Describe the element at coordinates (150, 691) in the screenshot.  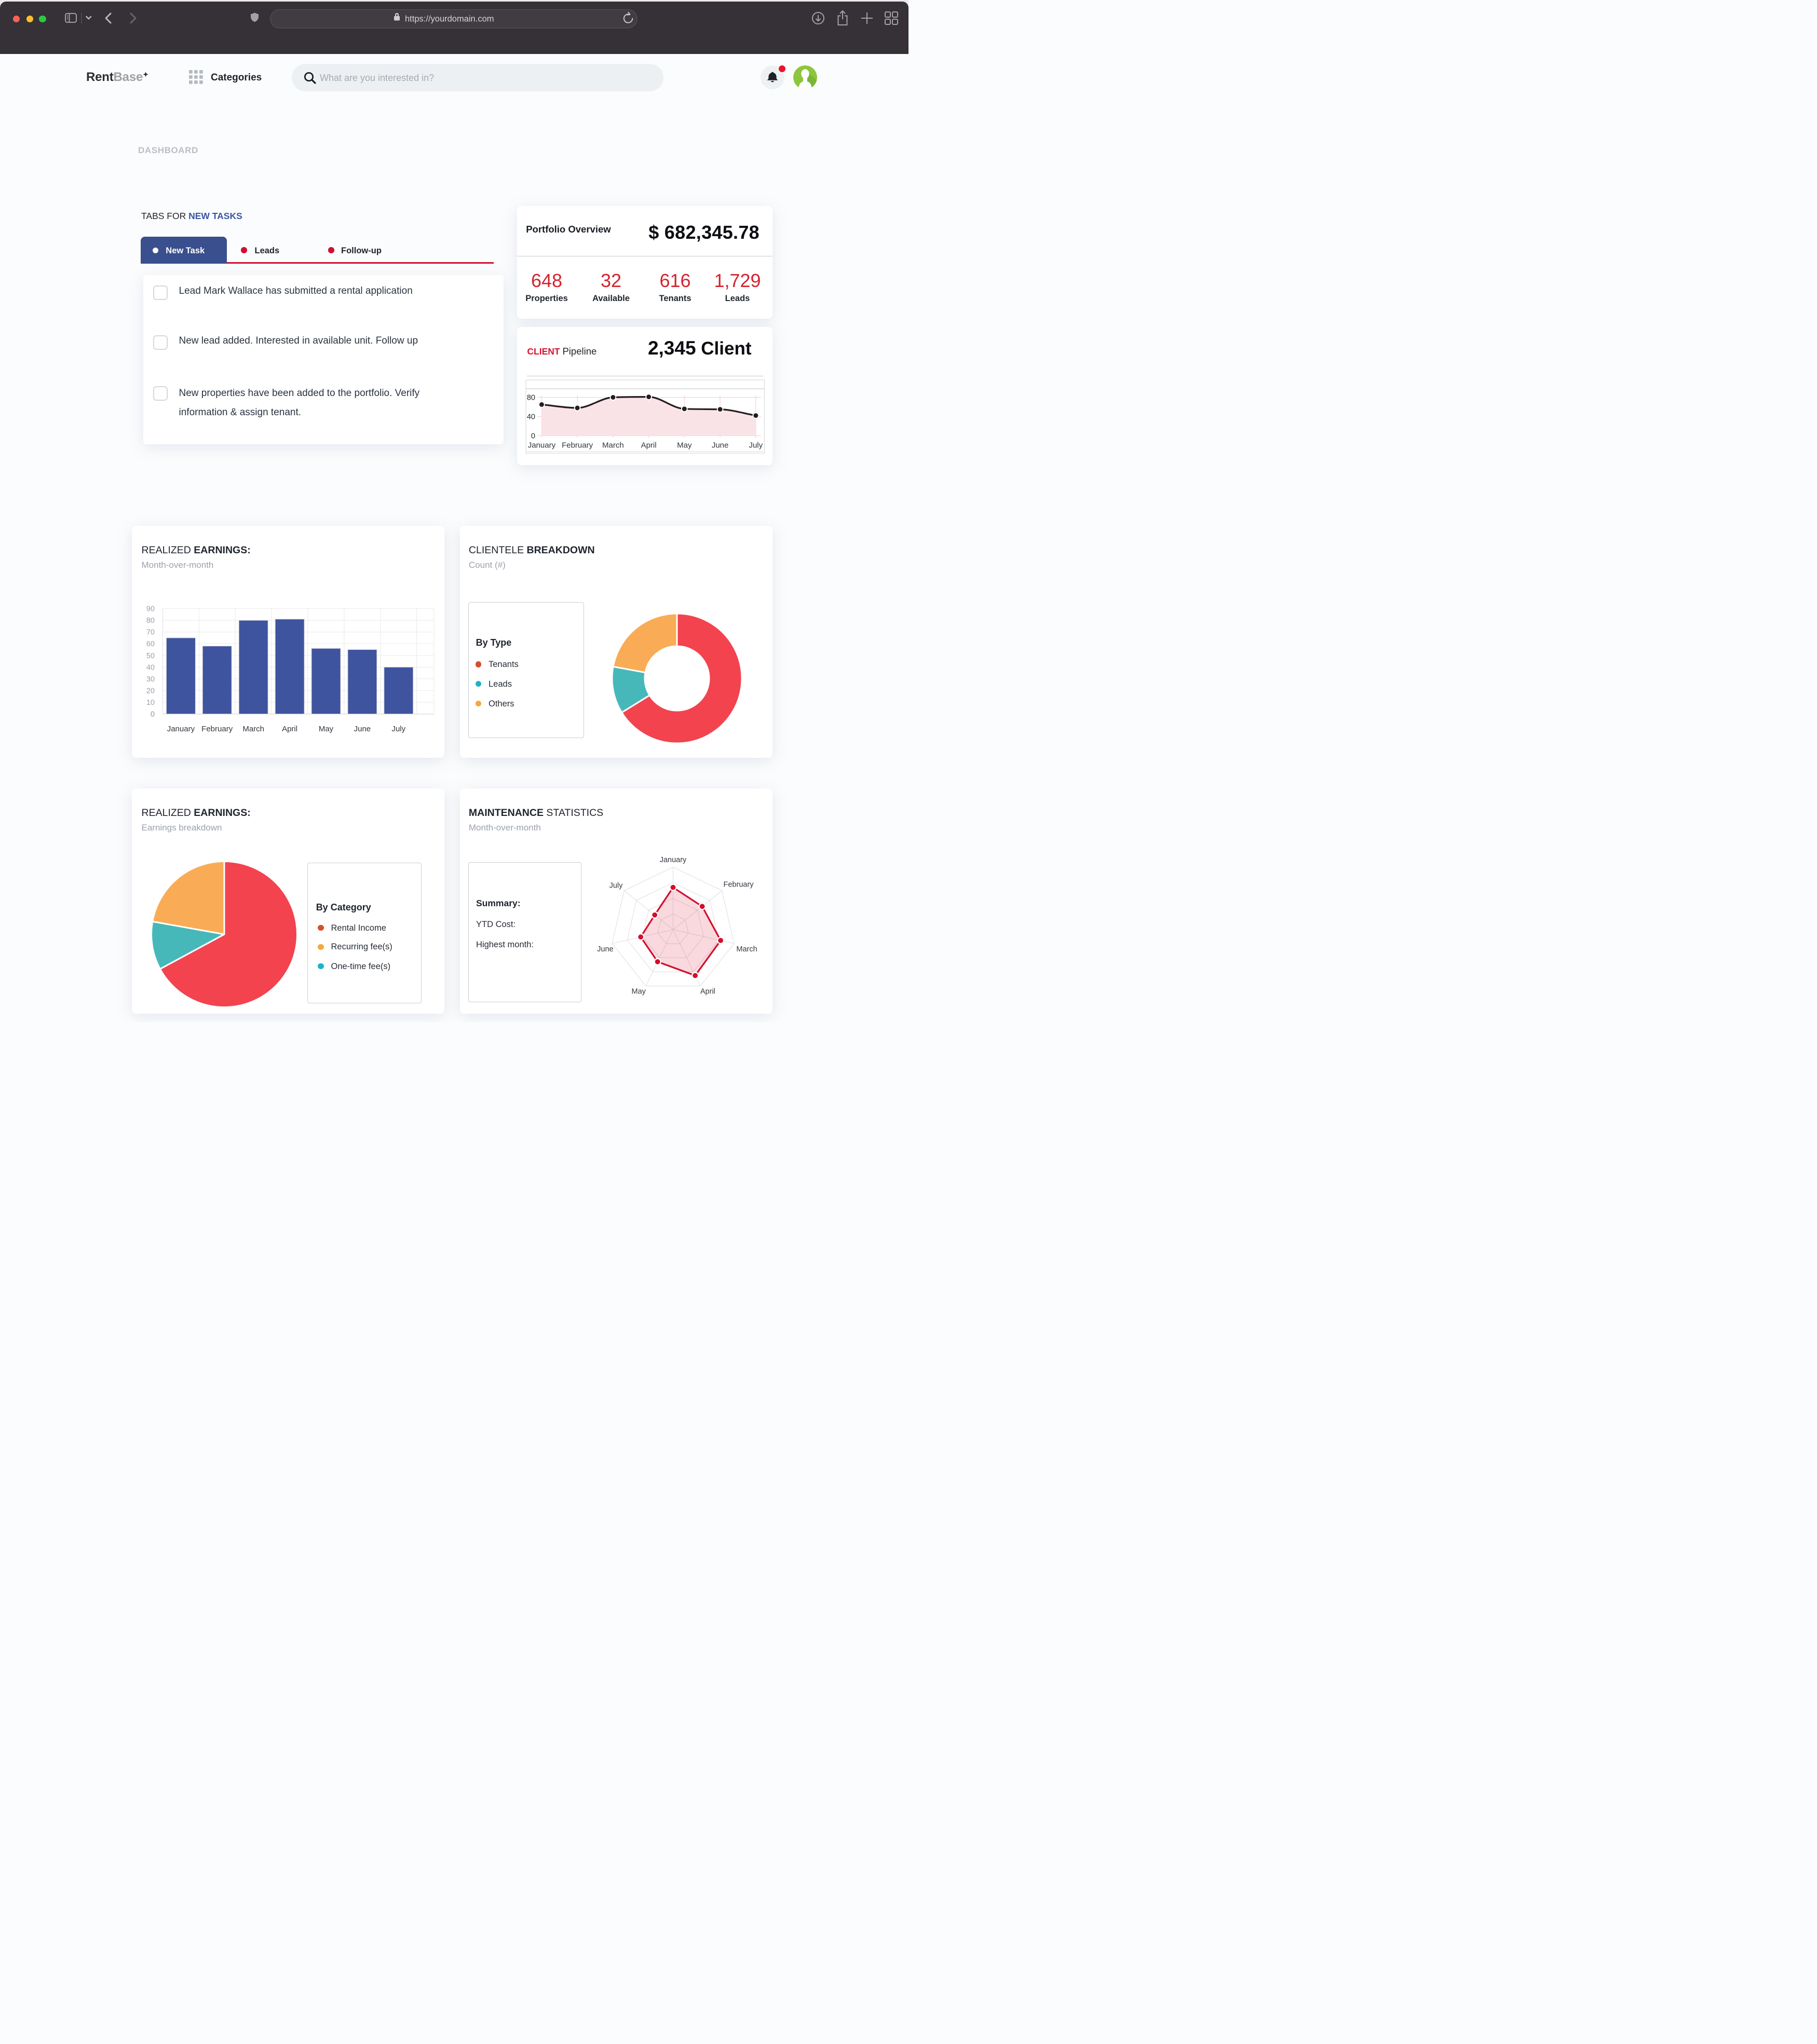
I see `svg-text: 20` at that location.